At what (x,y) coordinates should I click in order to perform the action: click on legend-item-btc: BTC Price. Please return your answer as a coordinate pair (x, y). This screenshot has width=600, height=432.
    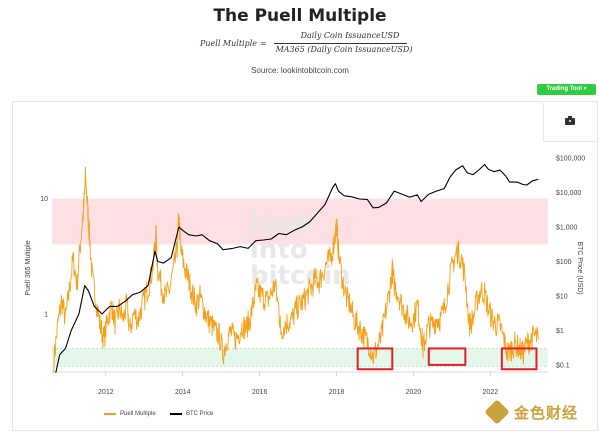
    Looking at the image, I should click on (191, 414).